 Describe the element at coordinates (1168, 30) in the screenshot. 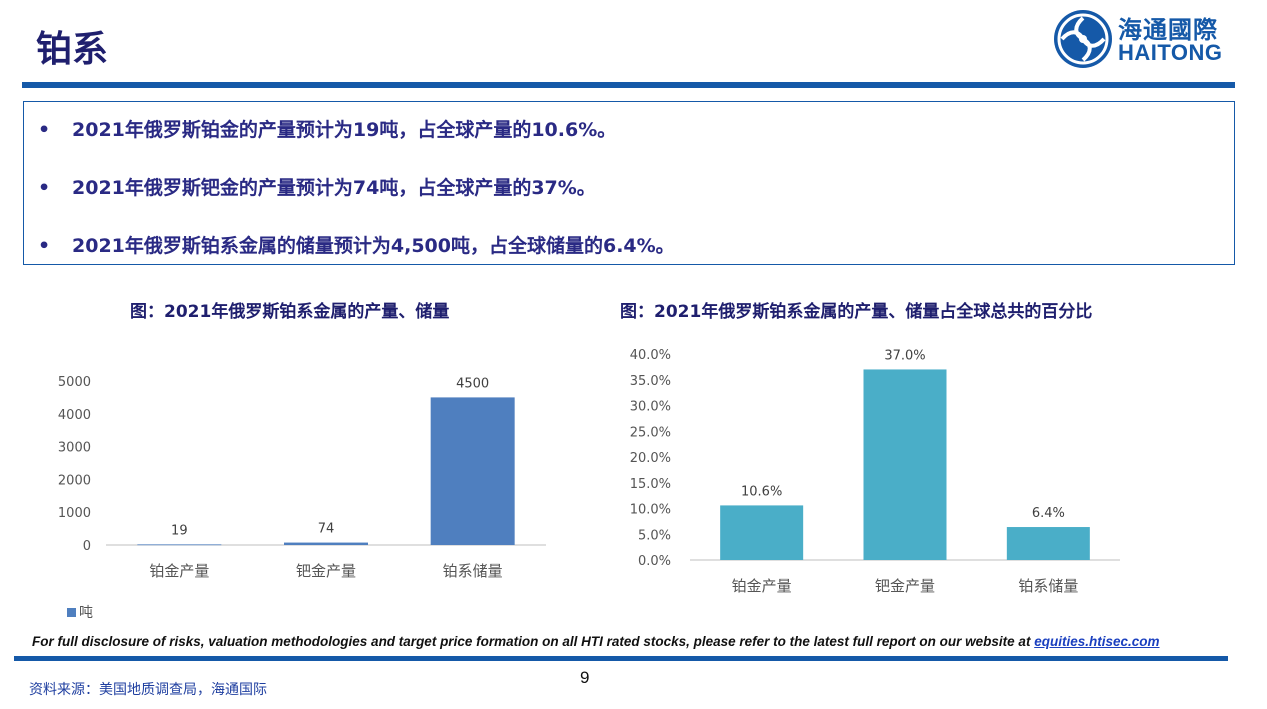

I see `logo-chinese-text: 海通國際` at that location.